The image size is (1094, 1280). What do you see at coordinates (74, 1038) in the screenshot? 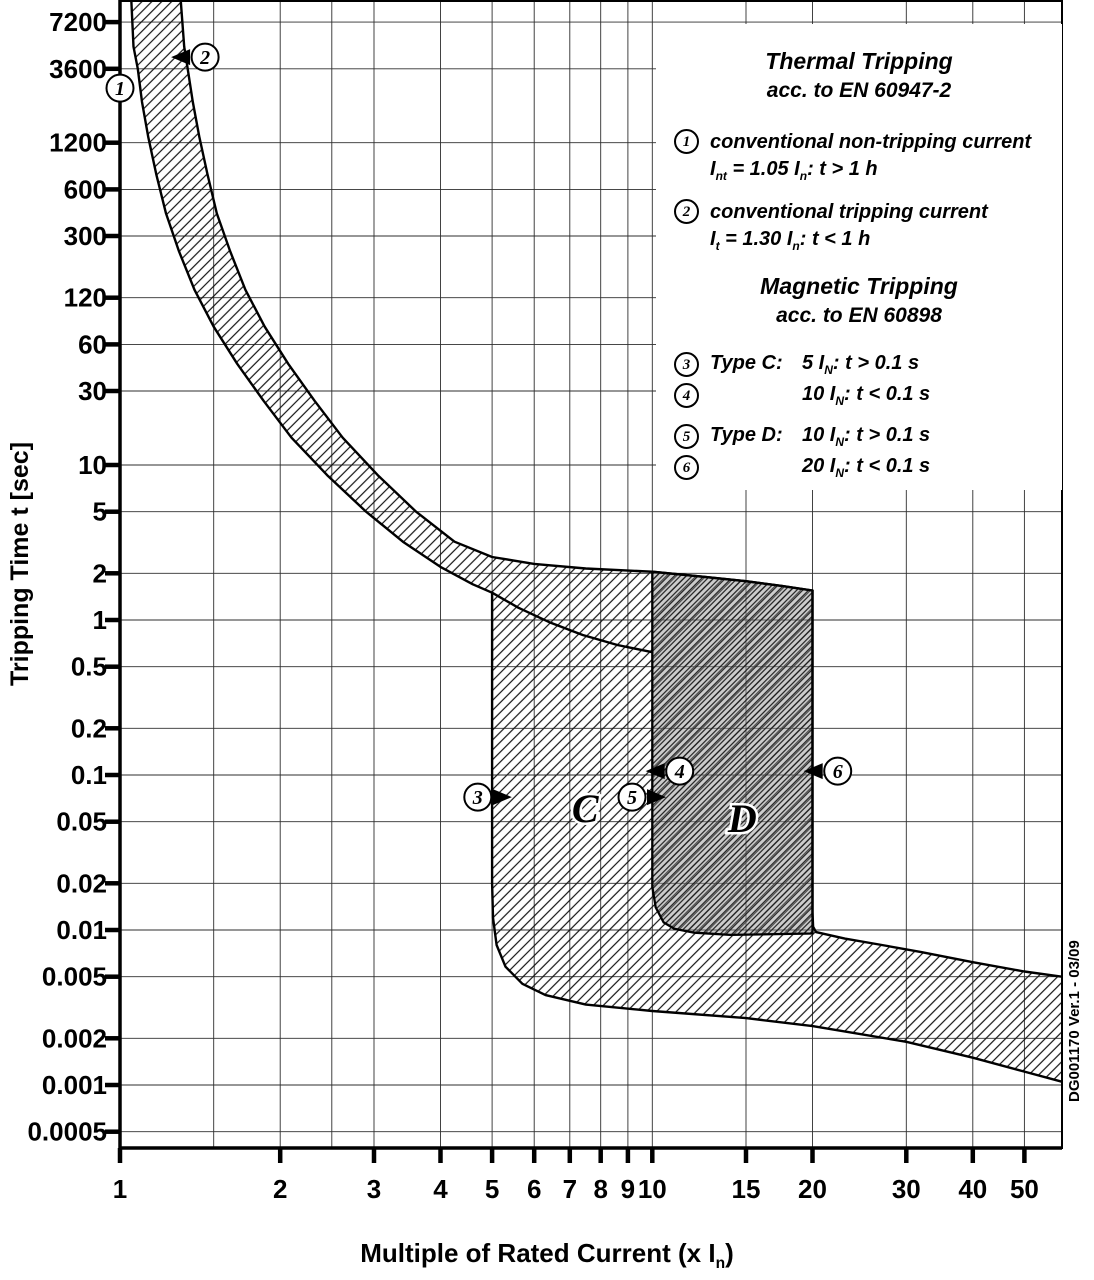
I see `svg-text: 0.002` at bounding box center [74, 1038].